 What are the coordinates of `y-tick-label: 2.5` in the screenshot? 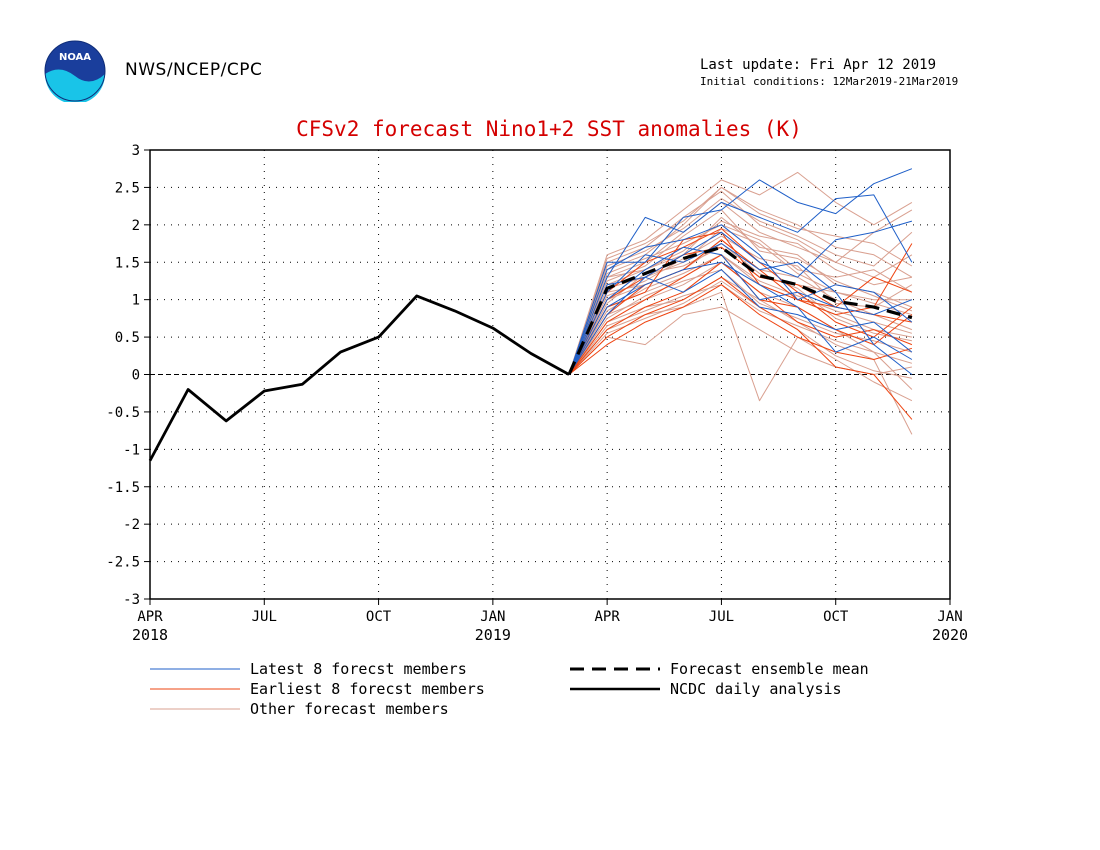 It's located at (127, 188).